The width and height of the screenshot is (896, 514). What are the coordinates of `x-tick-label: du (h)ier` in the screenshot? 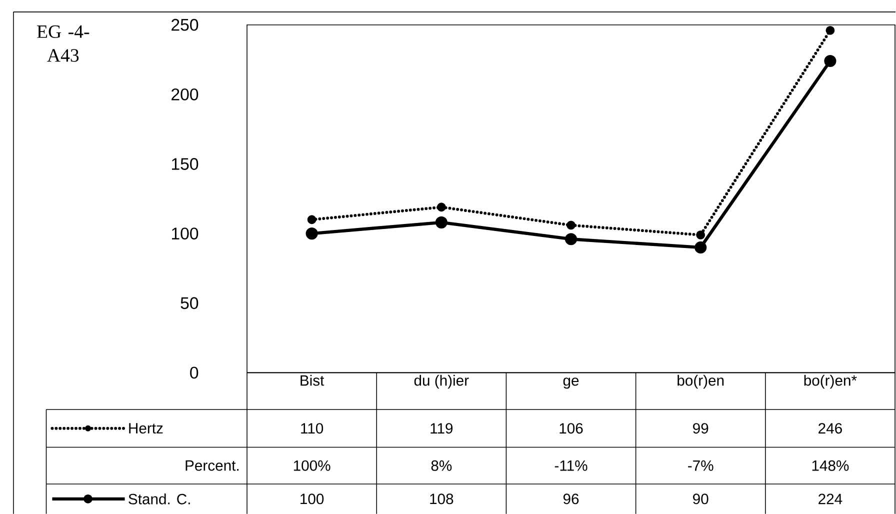 It's located at (441, 381).